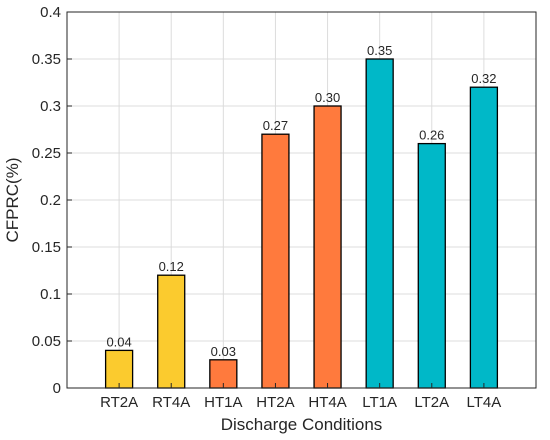  I want to click on bar-lt1a, so click(379, 223).